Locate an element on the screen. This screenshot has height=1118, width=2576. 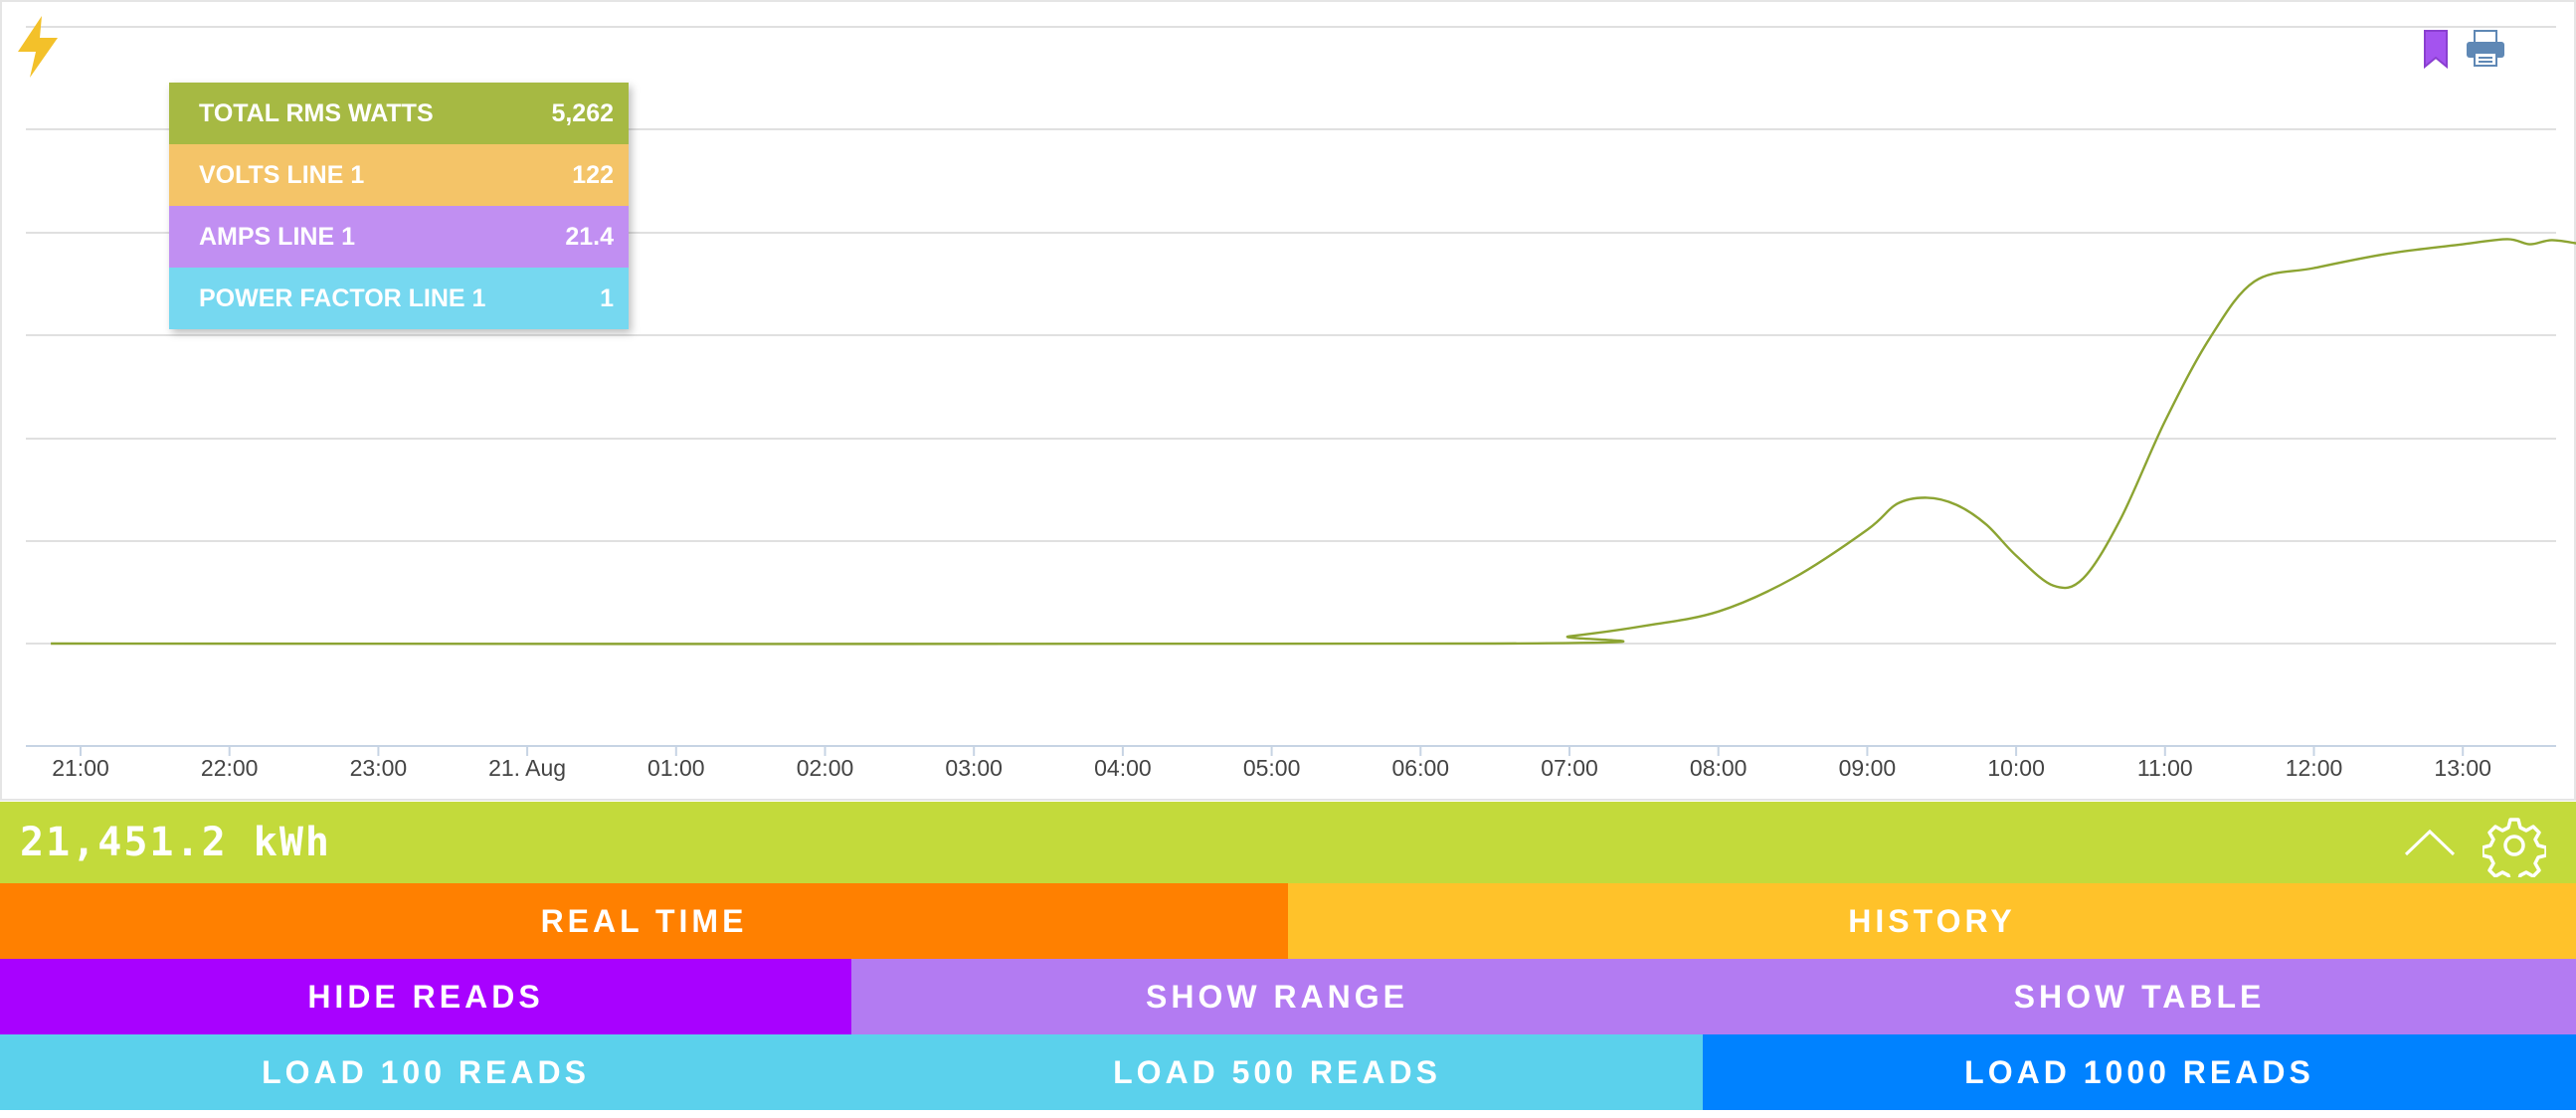
tooltip-value: 1 is located at coordinates (607, 297).